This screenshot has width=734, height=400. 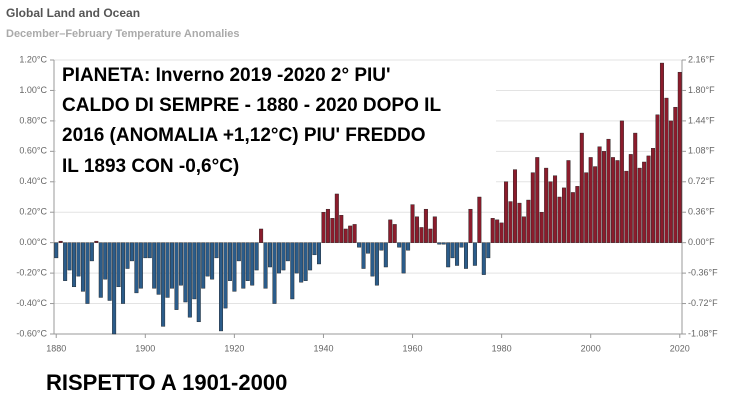 What do you see at coordinates (31, 272) in the screenshot?
I see `y-tick-label: -0.20°C` at bounding box center [31, 272].